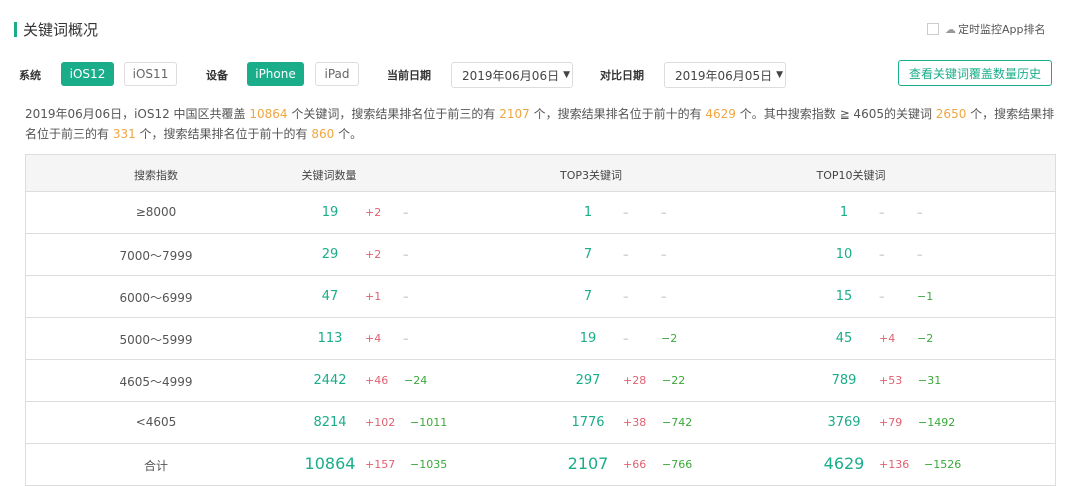  Describe the element at coordinates (887, 338) in the screenshot. I see `top10-increase: +4` at that location.